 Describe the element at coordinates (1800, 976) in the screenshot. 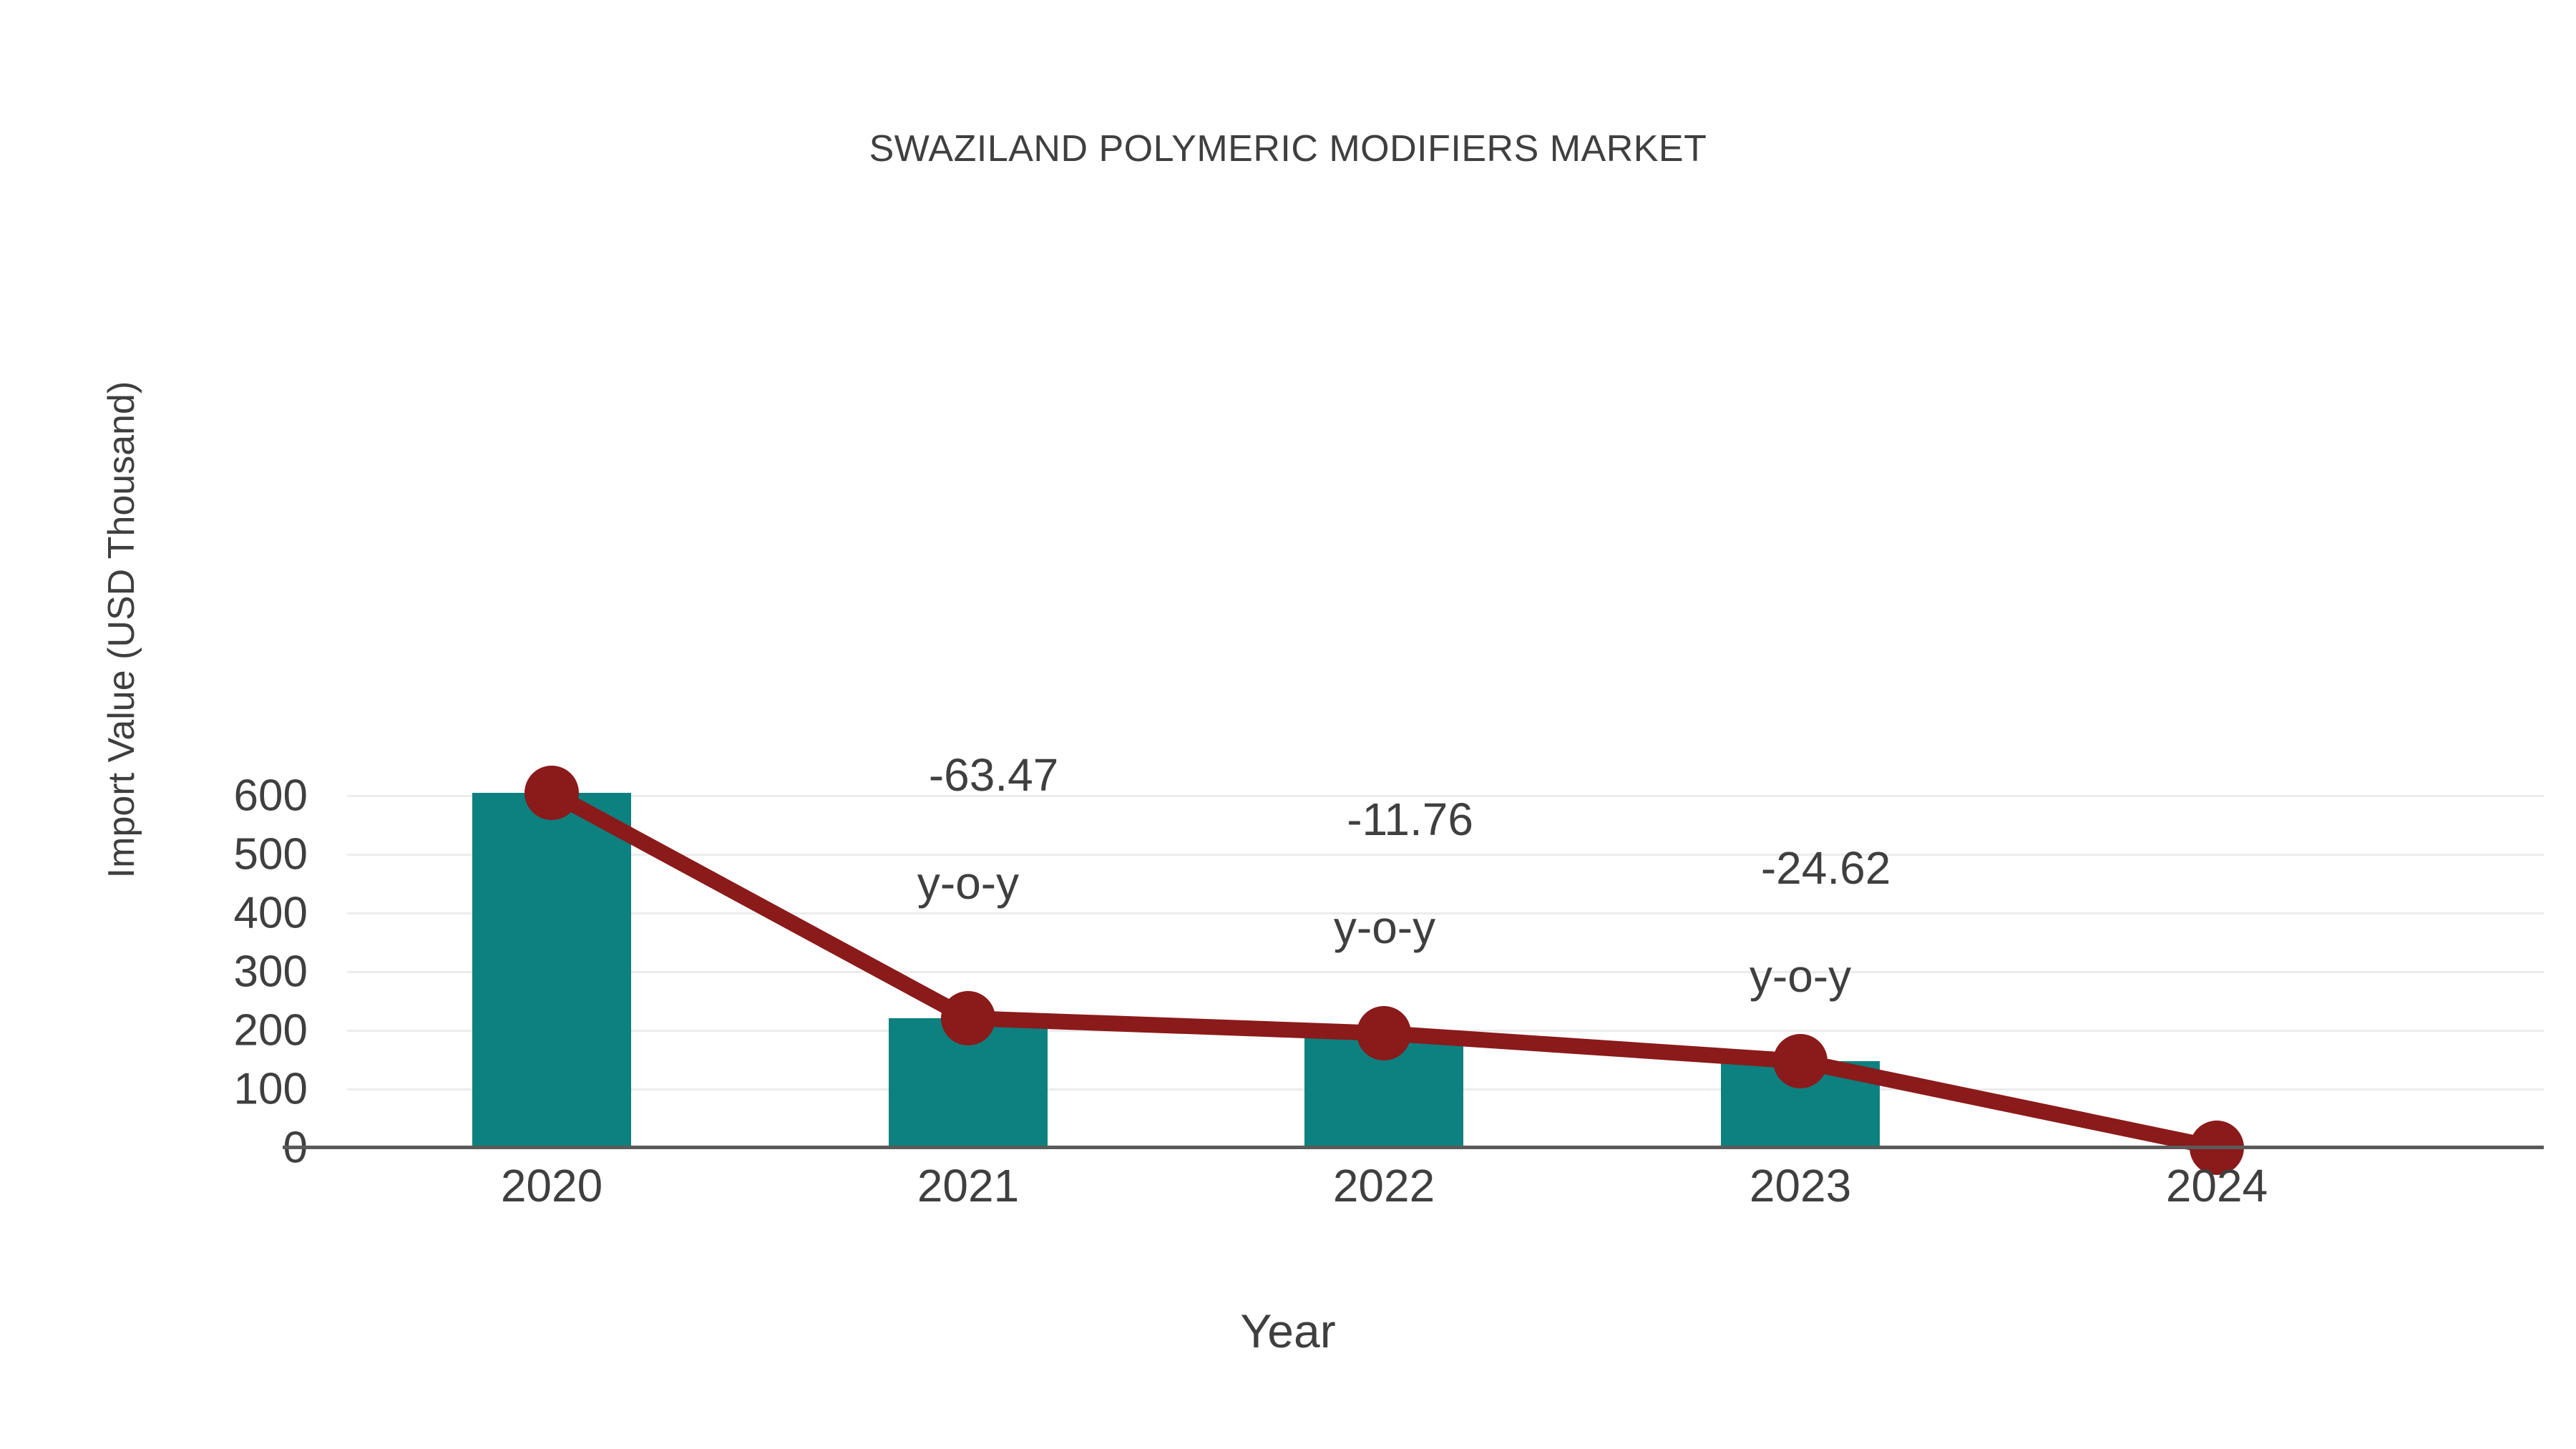

I see `annotation-2023-unit: y-o-y` at that location.